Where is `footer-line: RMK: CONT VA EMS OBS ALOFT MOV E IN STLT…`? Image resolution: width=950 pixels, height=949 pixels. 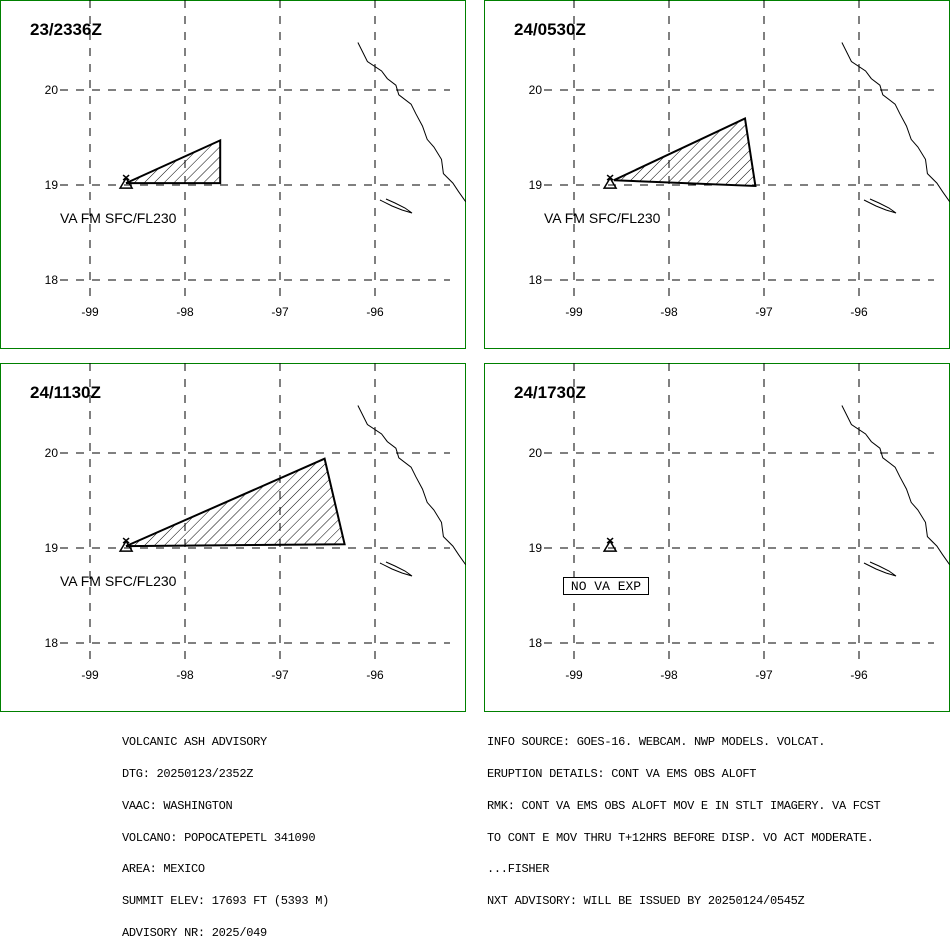 footer-line: RMK: CONT VA EMS OBS ALOFT MOV E IN STLT… is located at coordinates (684, 805).